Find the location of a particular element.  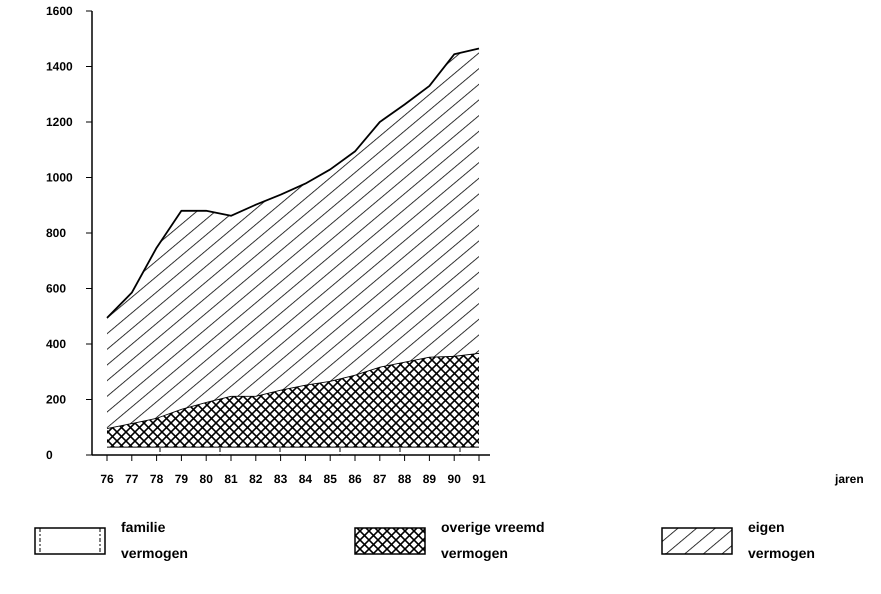

x-tick-label: 78 is located at coordinates (157, 479).